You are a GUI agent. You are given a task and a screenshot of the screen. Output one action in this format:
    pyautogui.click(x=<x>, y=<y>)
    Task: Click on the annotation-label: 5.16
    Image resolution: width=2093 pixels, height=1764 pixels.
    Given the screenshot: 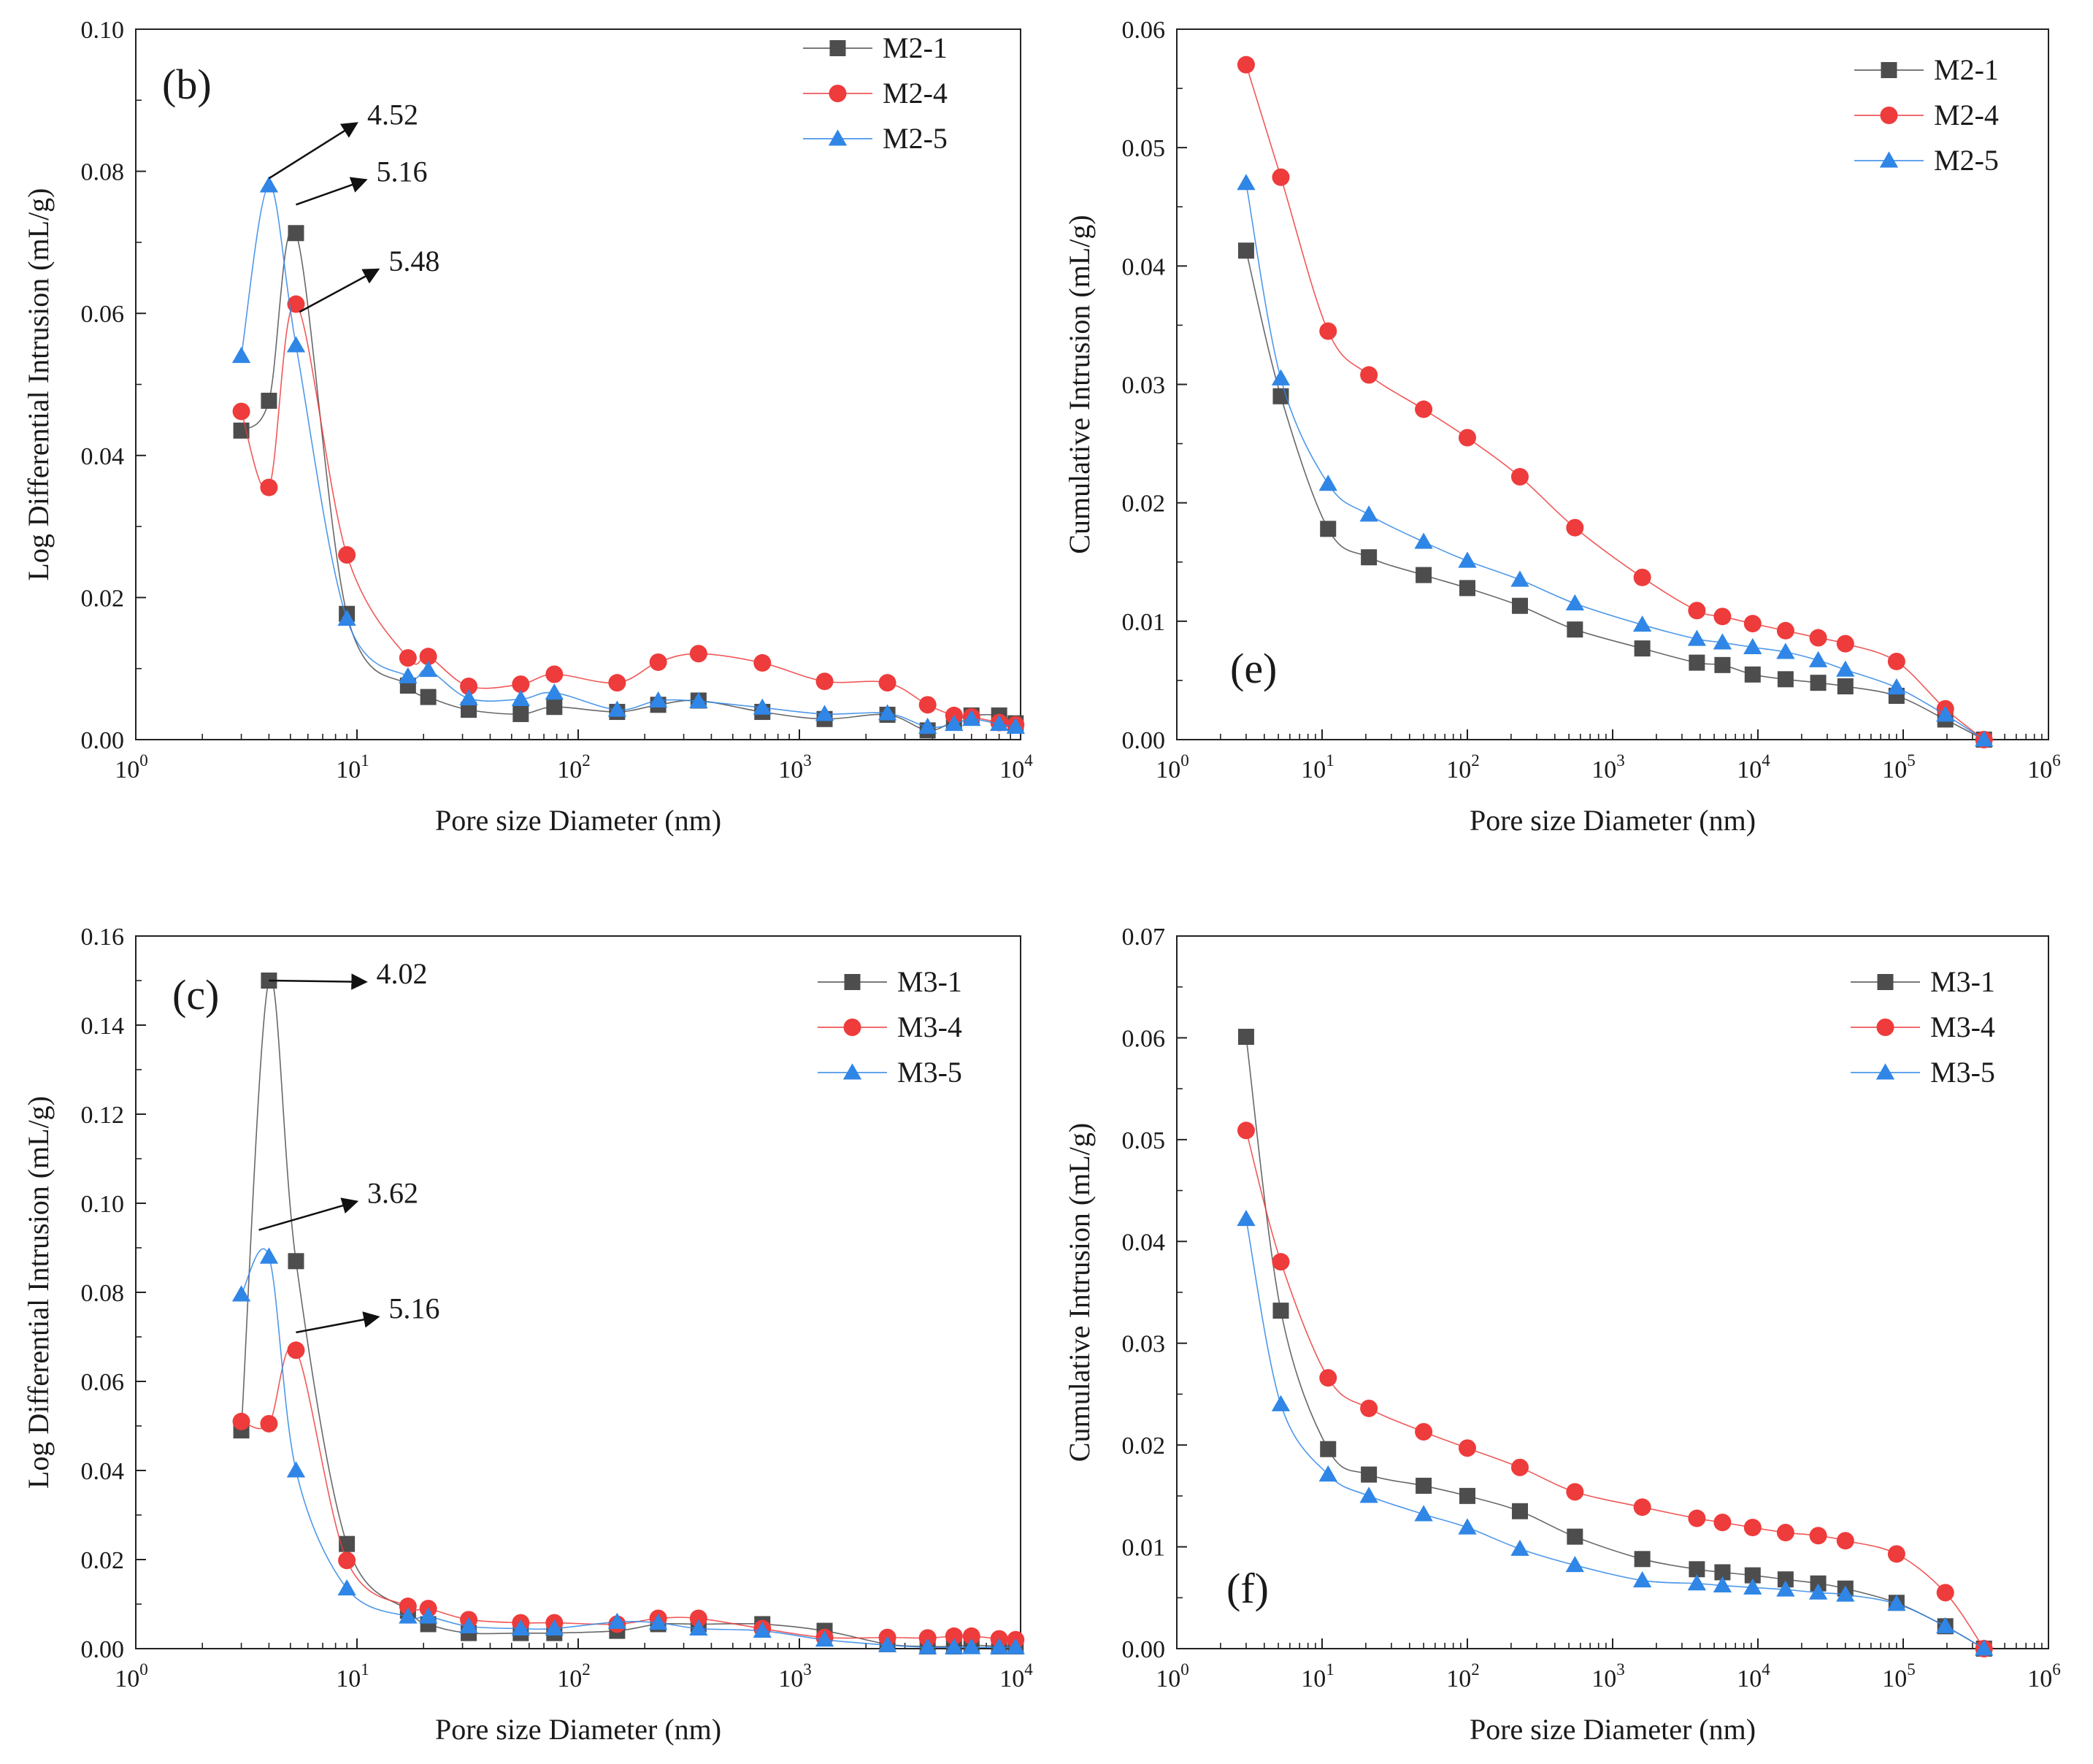 What is the action you would take?
    pyautogui.click(x=413, y=1308)
    